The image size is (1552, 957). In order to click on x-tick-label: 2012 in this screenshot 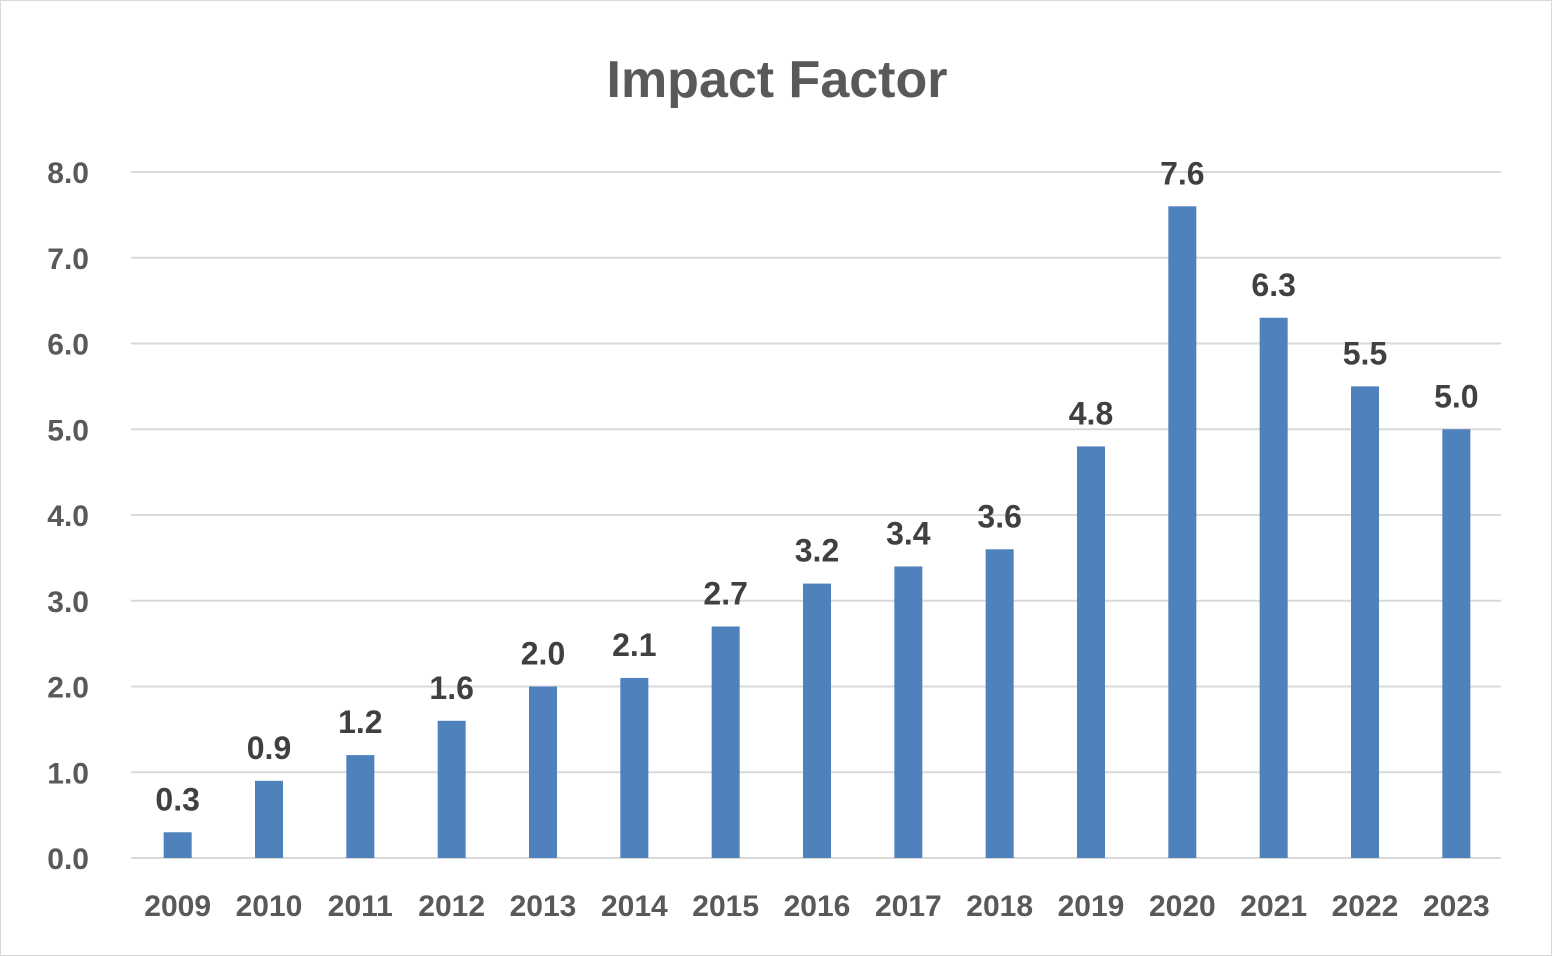, I will do `click(451, 906)`.